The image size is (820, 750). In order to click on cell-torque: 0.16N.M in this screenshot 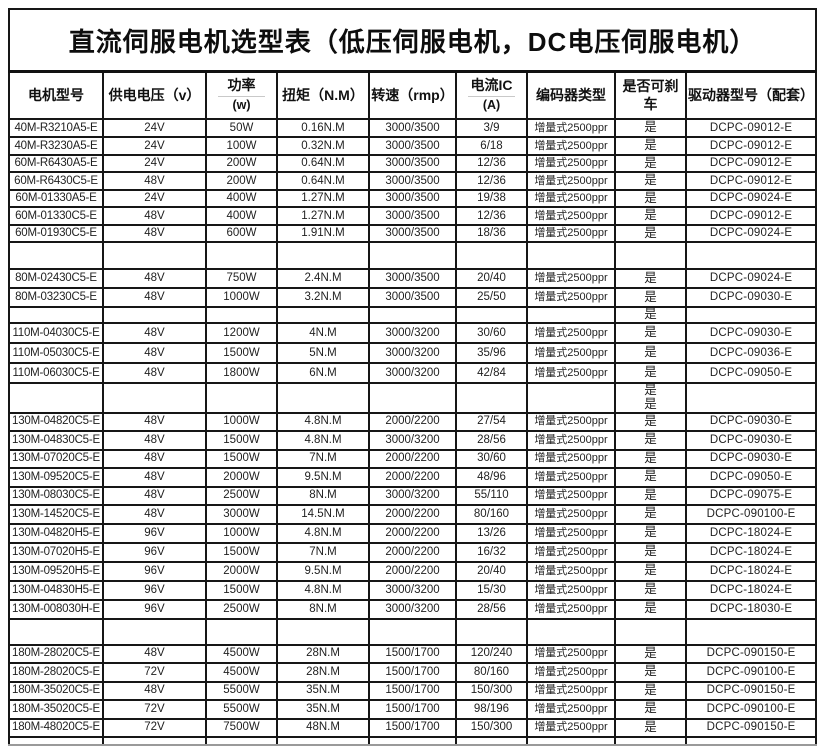, I will do `click(323, 128)`.